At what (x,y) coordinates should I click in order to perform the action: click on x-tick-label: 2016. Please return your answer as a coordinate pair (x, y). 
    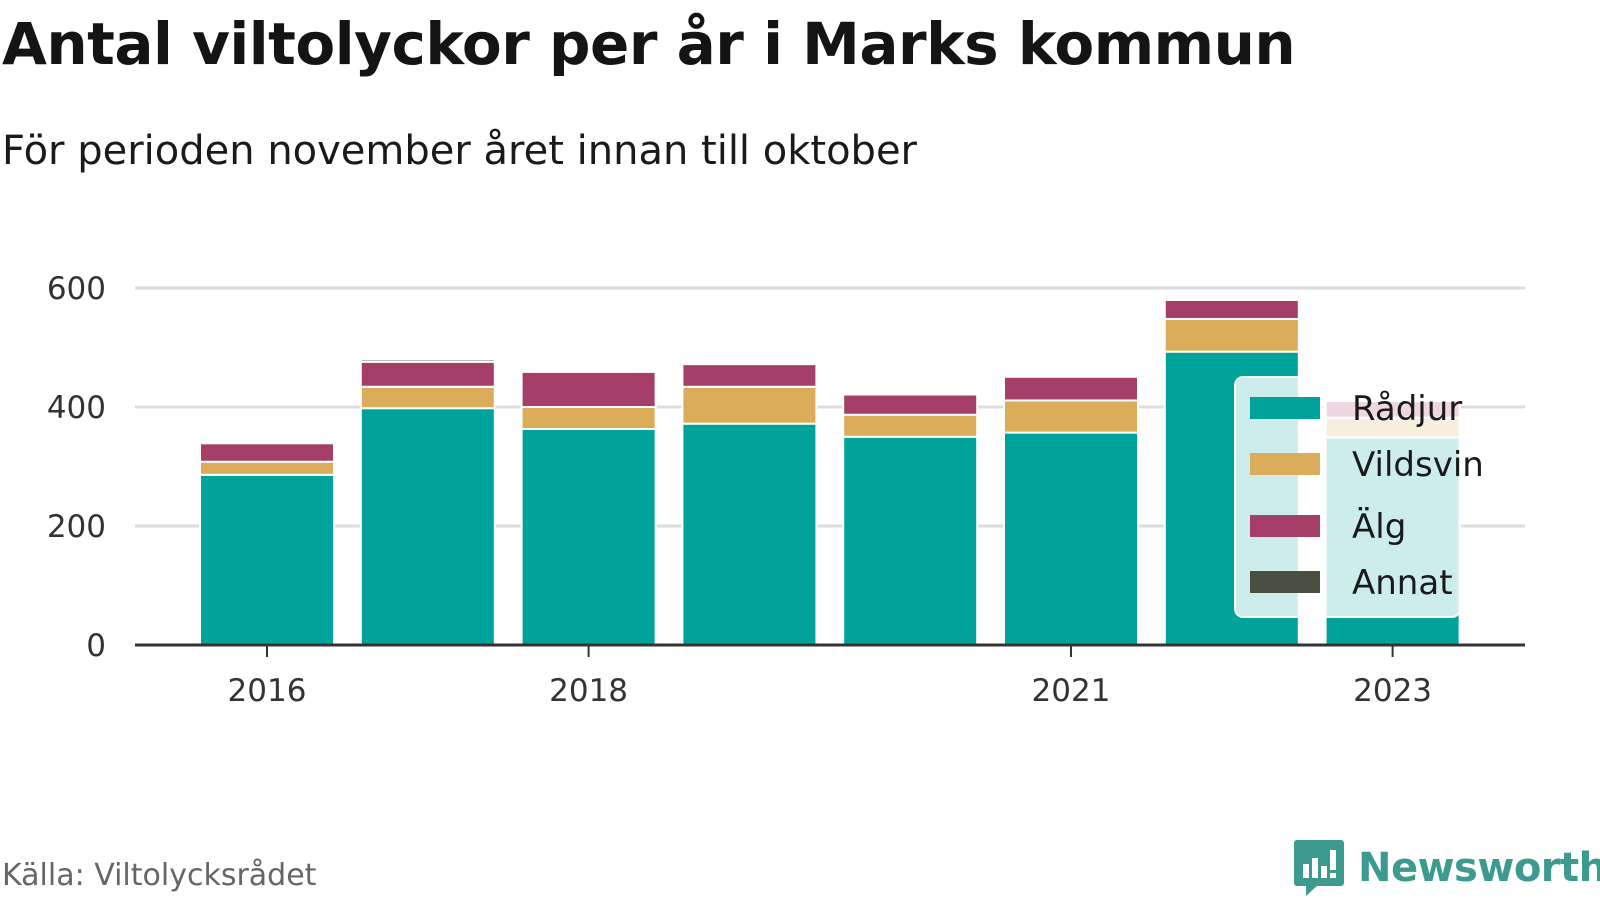
    Looking at the image, I should click on (267, 691).